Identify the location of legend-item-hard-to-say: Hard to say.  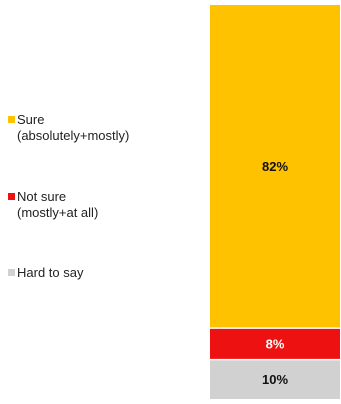
(108, 273).